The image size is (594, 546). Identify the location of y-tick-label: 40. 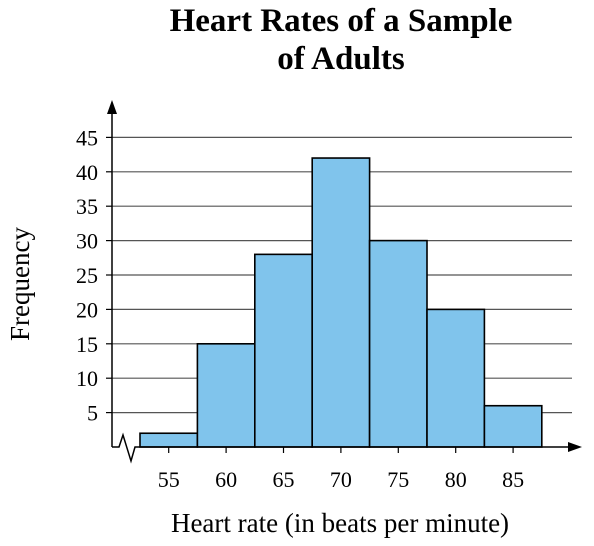
(87, 172).